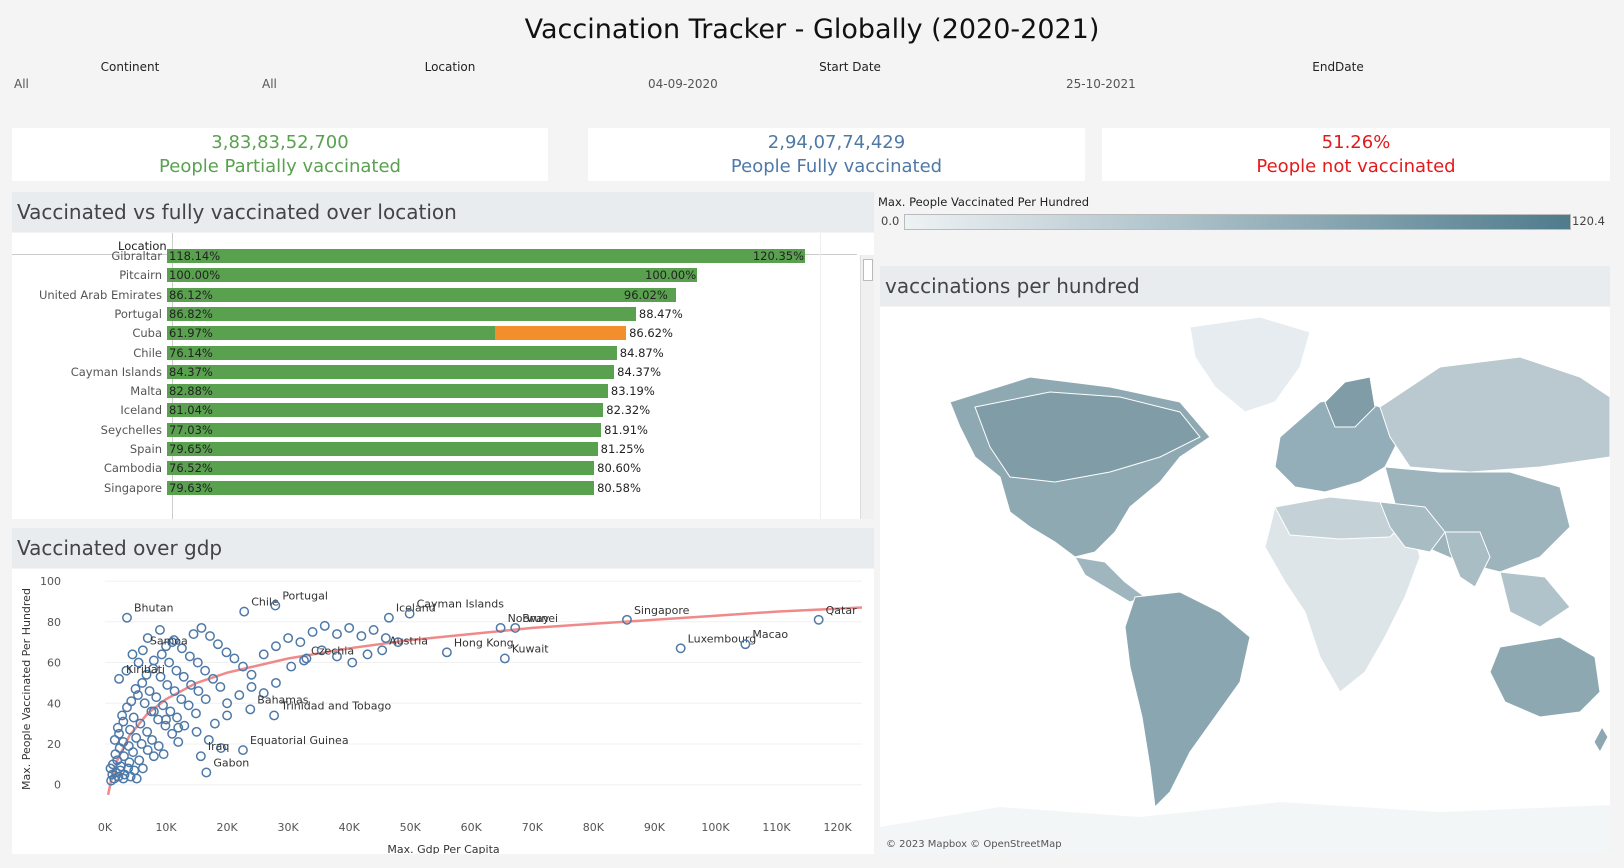 This screenshot has width=1624, height=868. What do you see at coordinates (280, 166) in the screenshot?
I see `kpi-partial-label: People Partially vaccinated` at bounding box center [280, 166].